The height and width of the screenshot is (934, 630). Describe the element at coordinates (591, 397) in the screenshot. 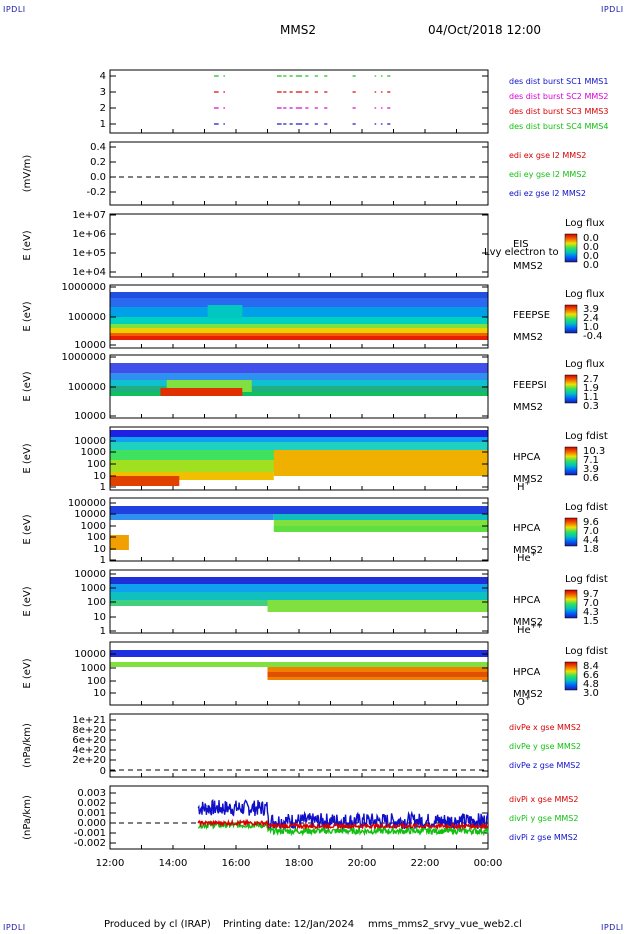

I see `colorbar-tick-feepsi-2: 1.1` at that location.